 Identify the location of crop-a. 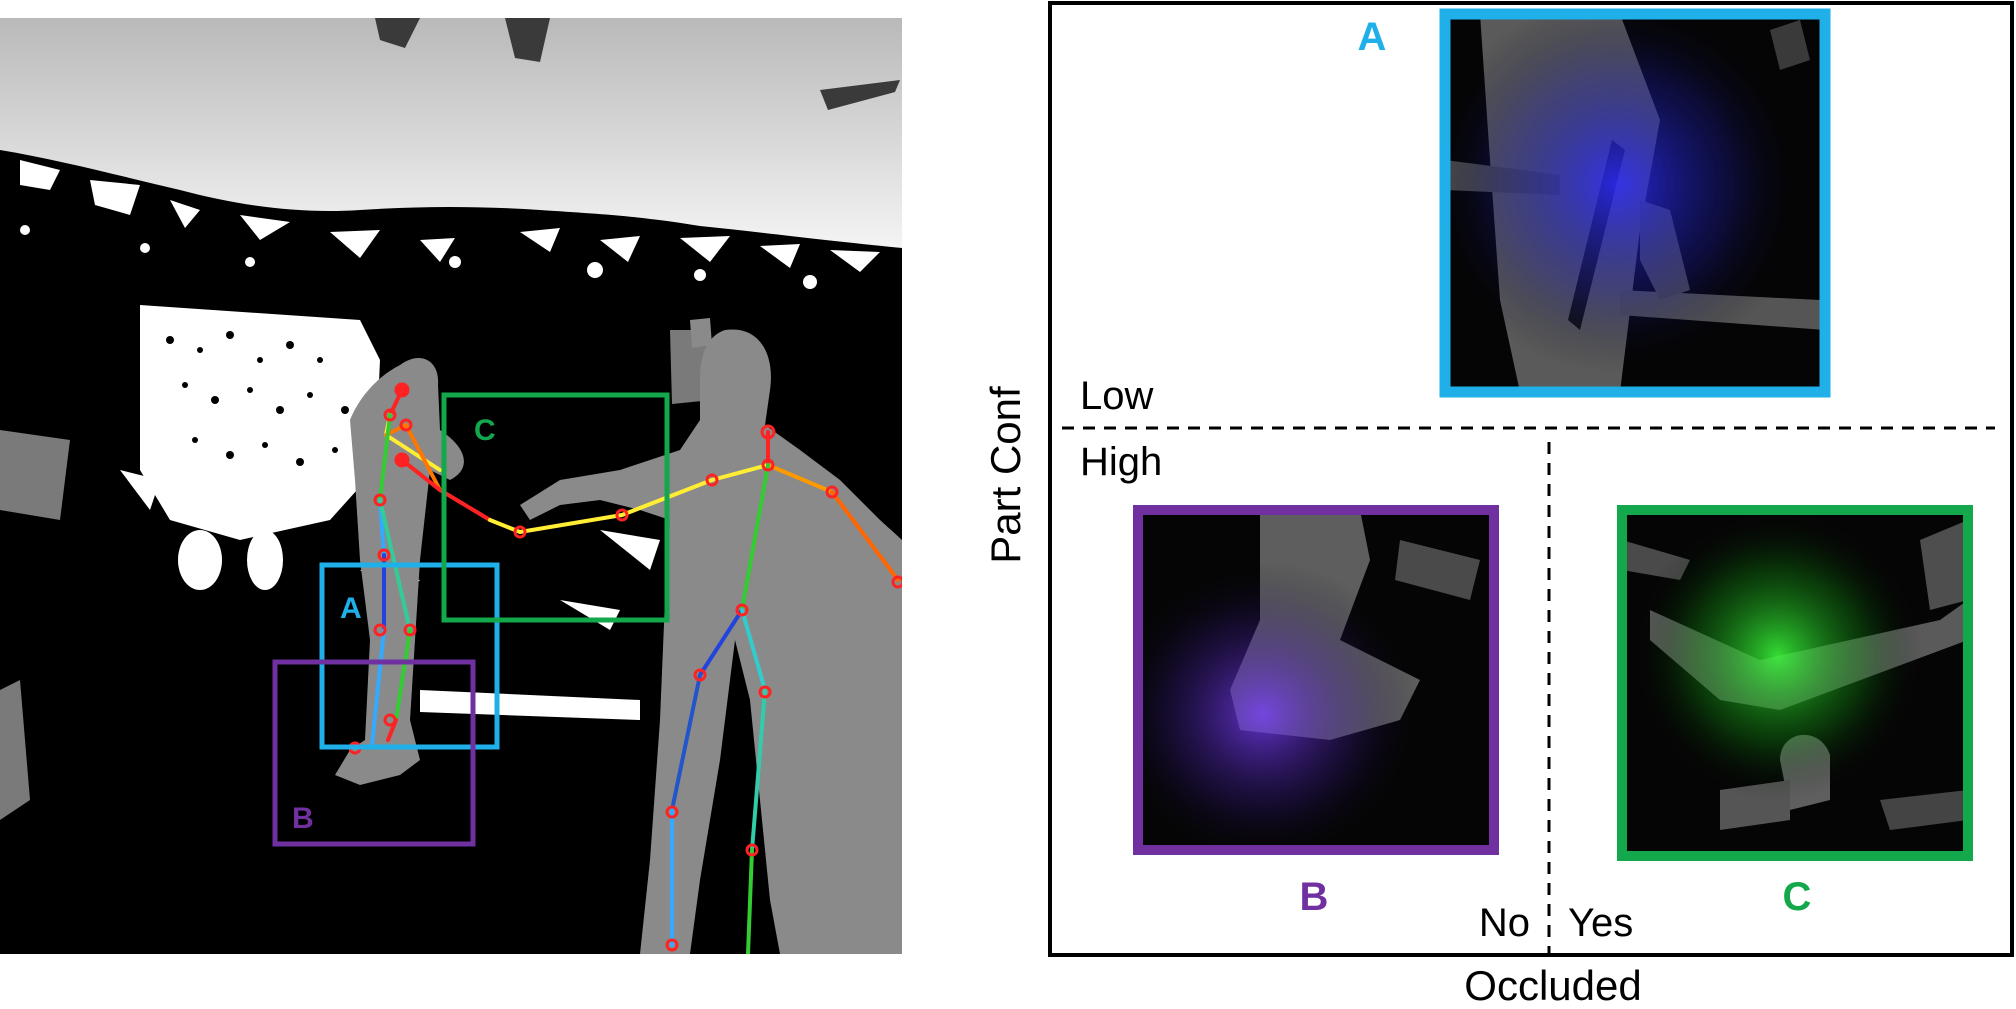
(1635, 203).